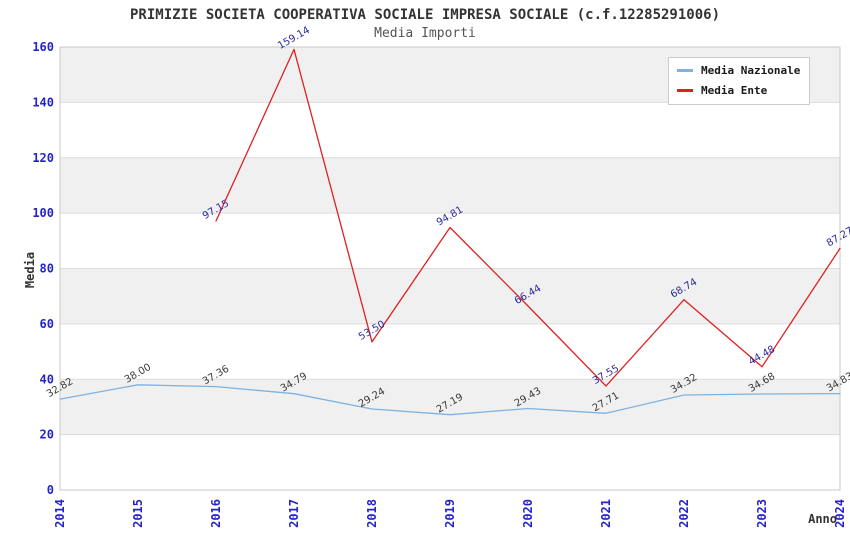 This screenshot has width=850, height=550. Describe the element at coordinates (138, 513) in the screenshot. I see `x-tick-label: 2015` at that location.